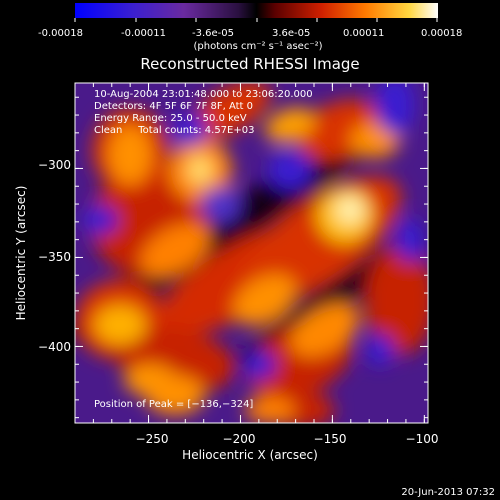  I want to click on annotation-peak-position: Position of Peak = [−136,−324], so click(173, 404).